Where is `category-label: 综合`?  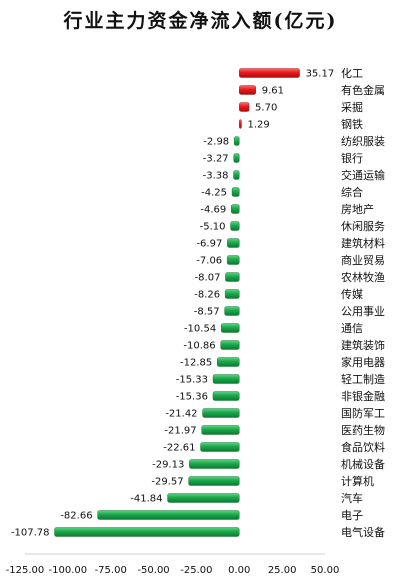 category-label: 综合 is located at coordinates (352, 192).